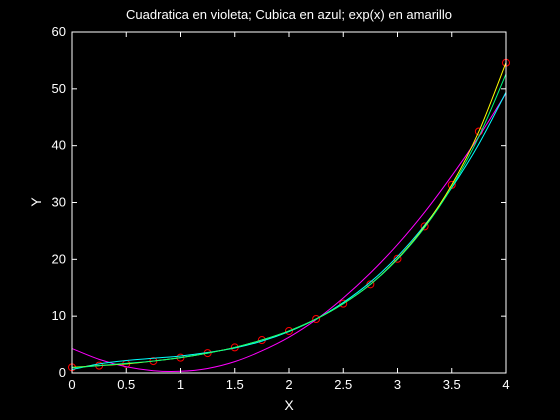  I want to click on x-tick-label: 1.5, so click(235, 384).